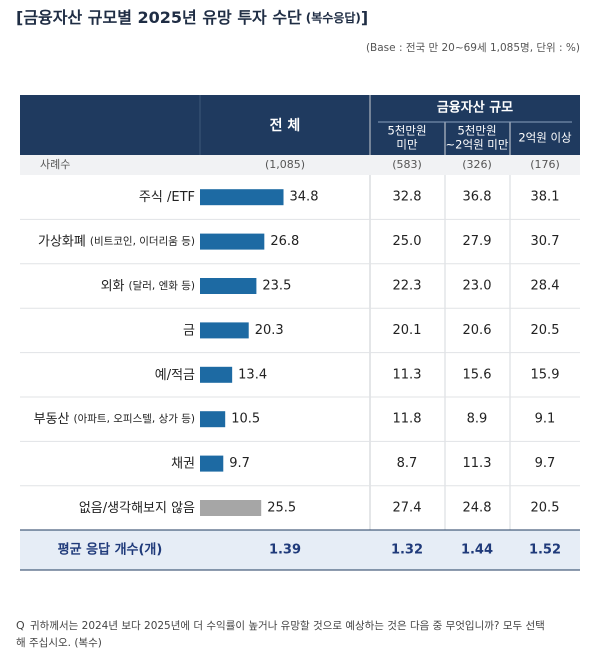 The width and height of the screenshot is (600, 660). Describe the element at coordinates (285, 550) in the screenshot. I see `avg-total: 1.39` at that location.